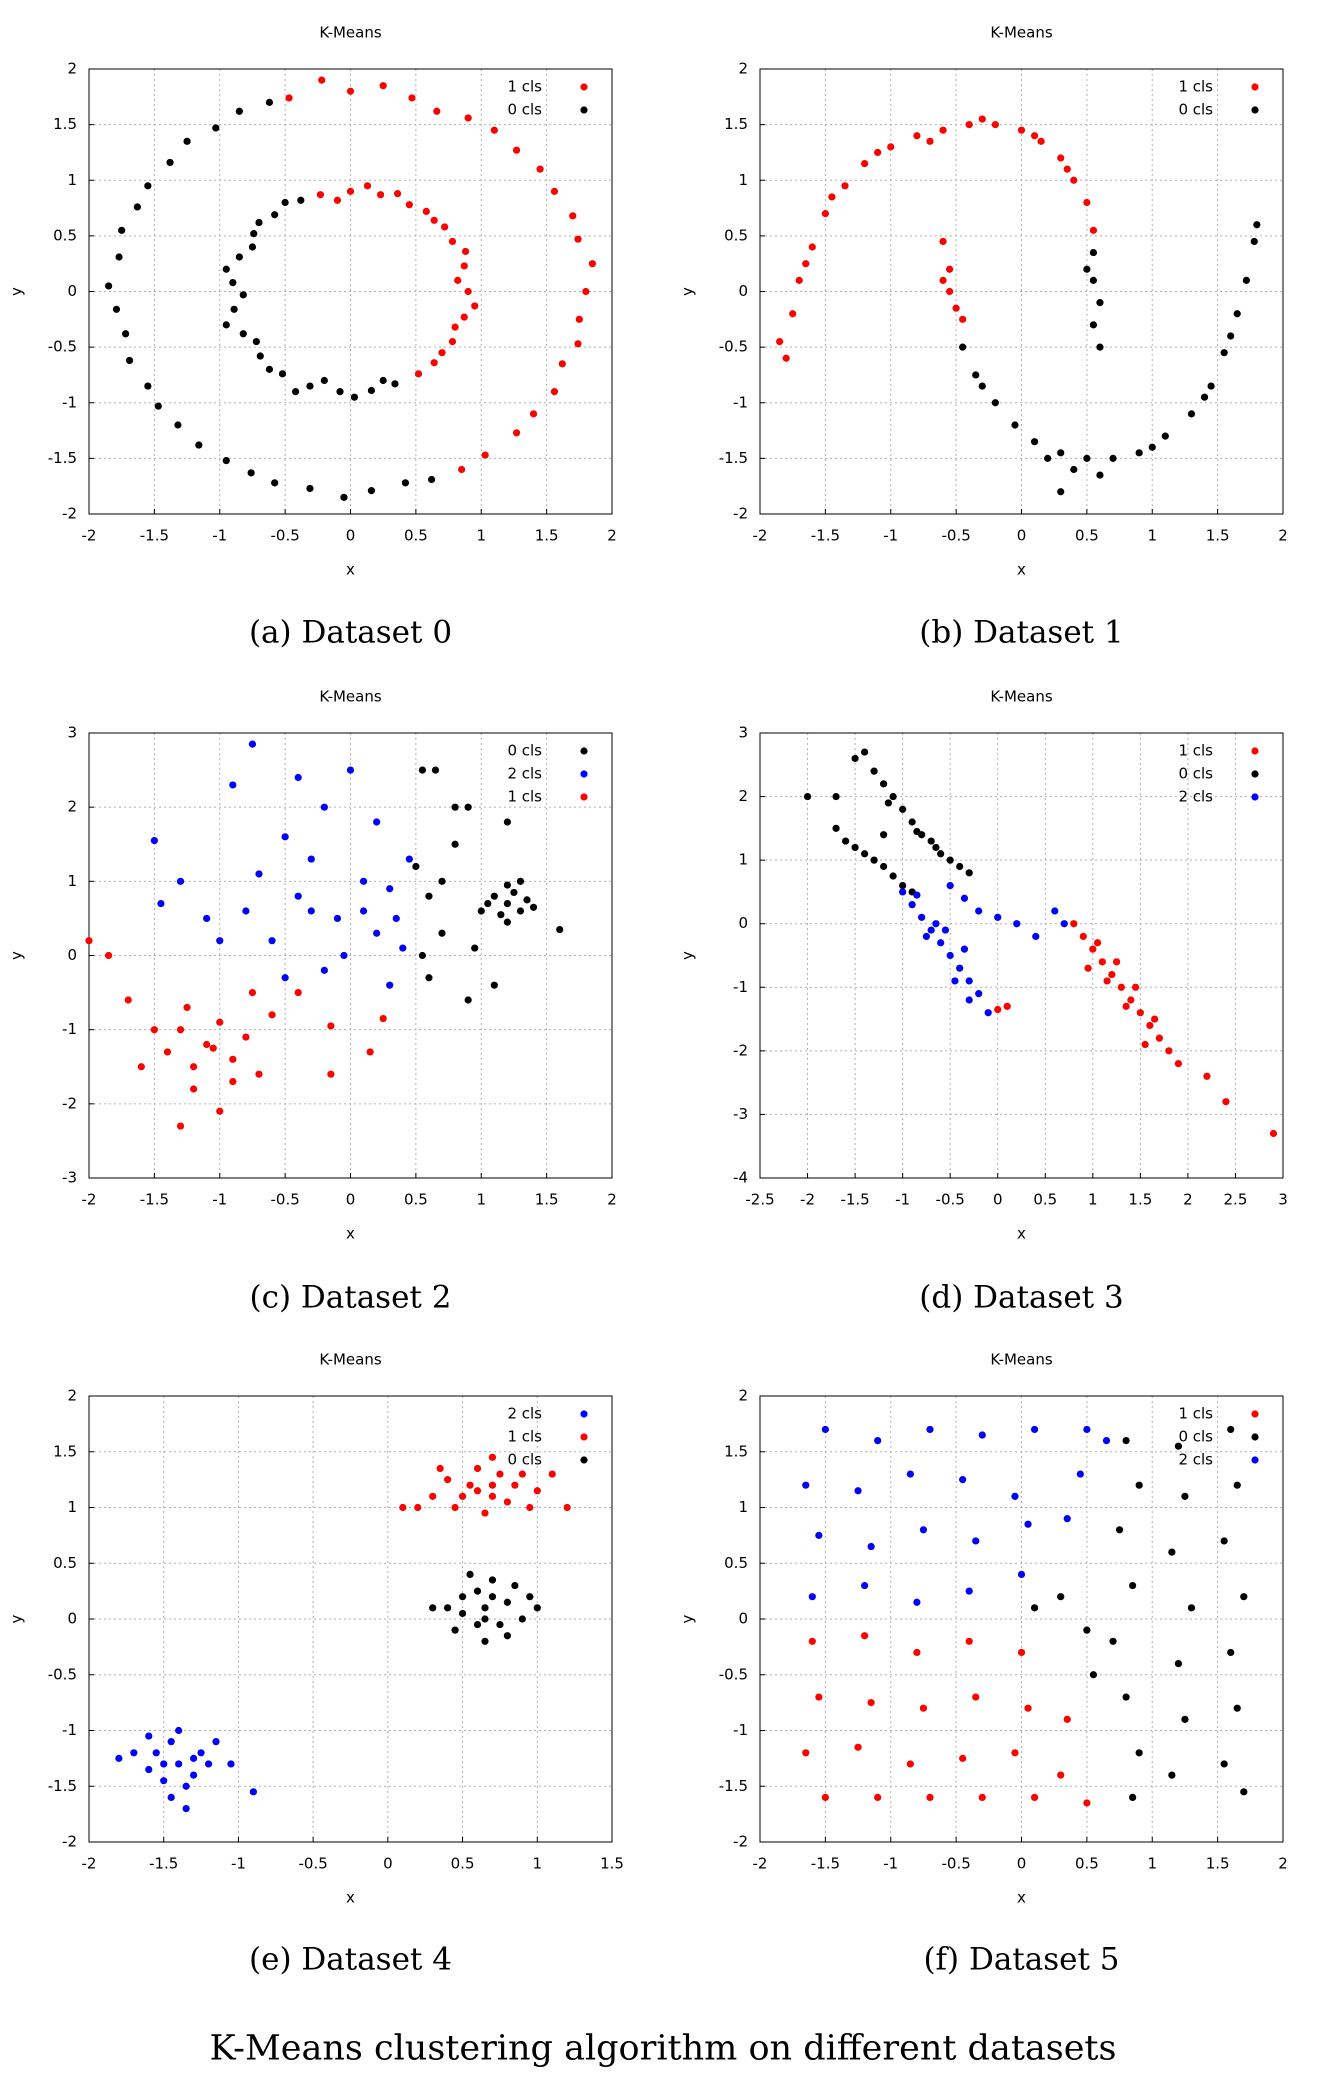  I want to click on y-tick-label: -1, so click(740, 987).